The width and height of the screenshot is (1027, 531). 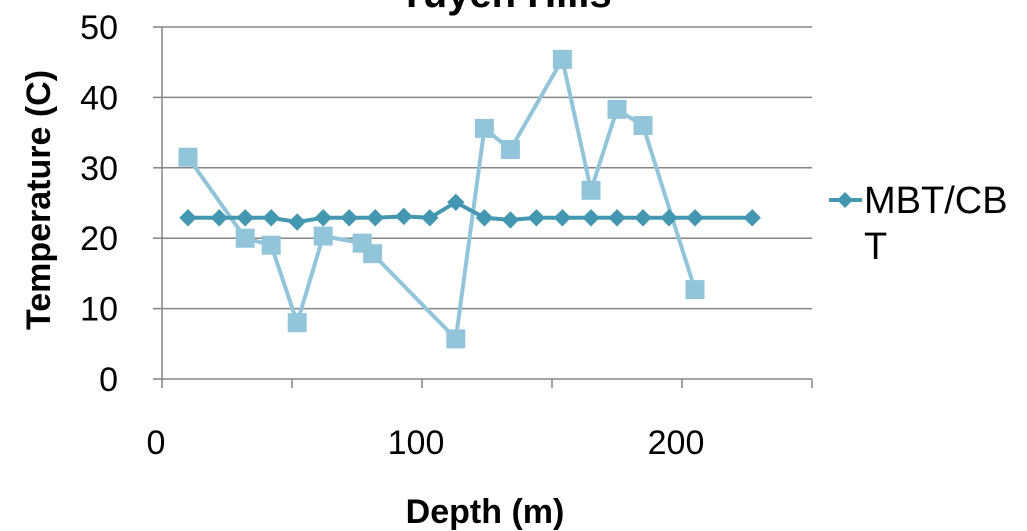 I want to click on x-tick-label-0: 0, so click(x=156, y=443).